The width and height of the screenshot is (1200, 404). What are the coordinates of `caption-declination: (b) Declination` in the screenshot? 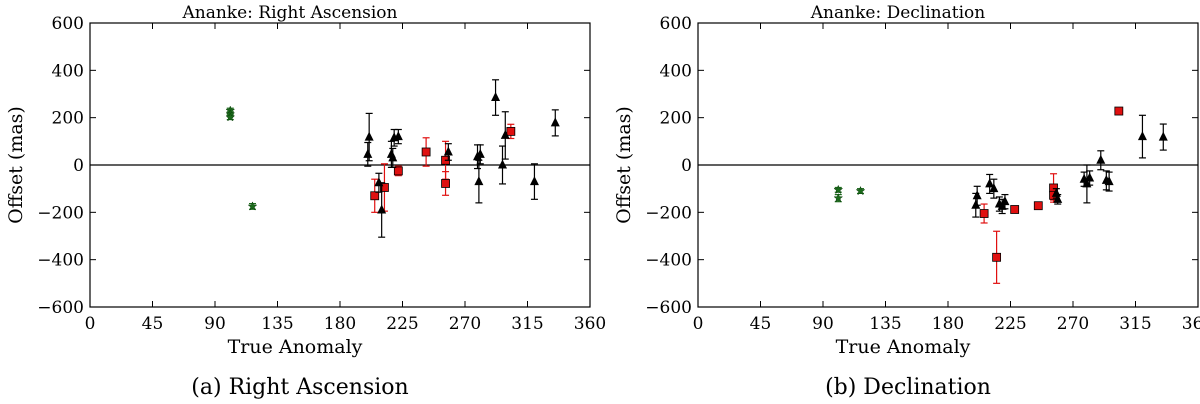 It's located at (908, 387).